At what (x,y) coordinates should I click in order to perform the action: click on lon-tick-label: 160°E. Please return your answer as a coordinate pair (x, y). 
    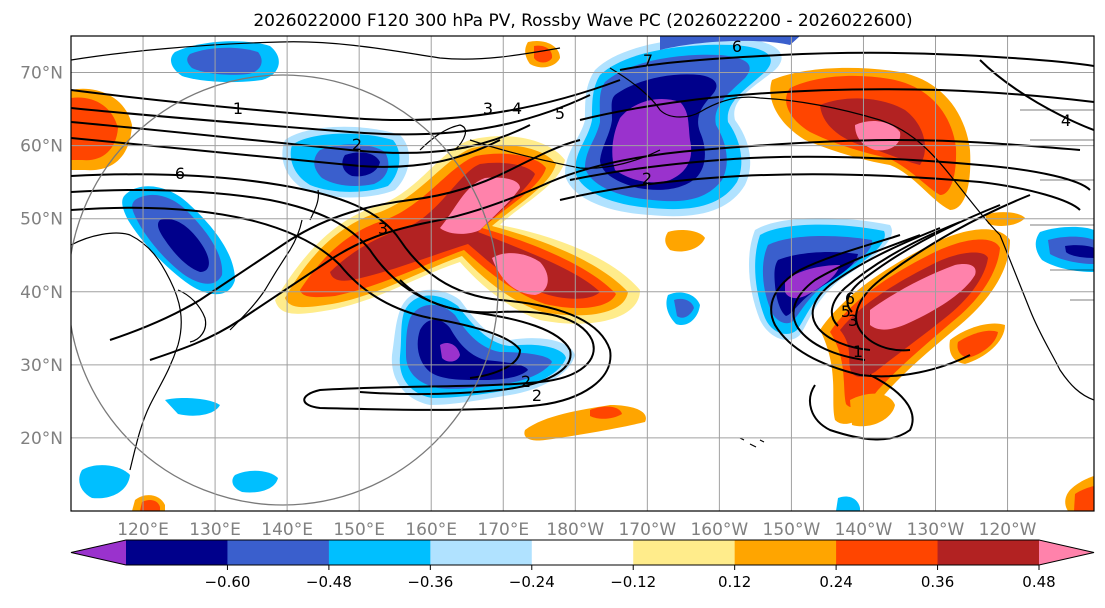
    Looking at the image, I should click on (431, 530).